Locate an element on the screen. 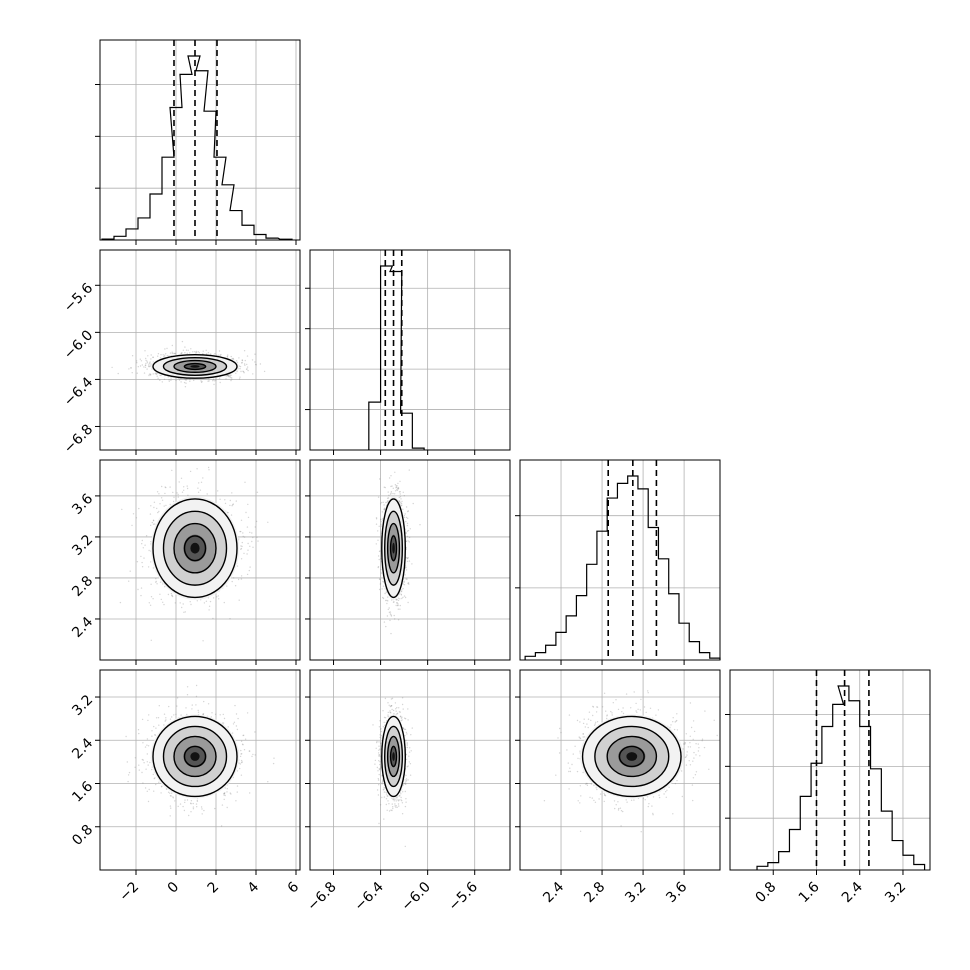  panel-content is located at coordinates (200, 350).